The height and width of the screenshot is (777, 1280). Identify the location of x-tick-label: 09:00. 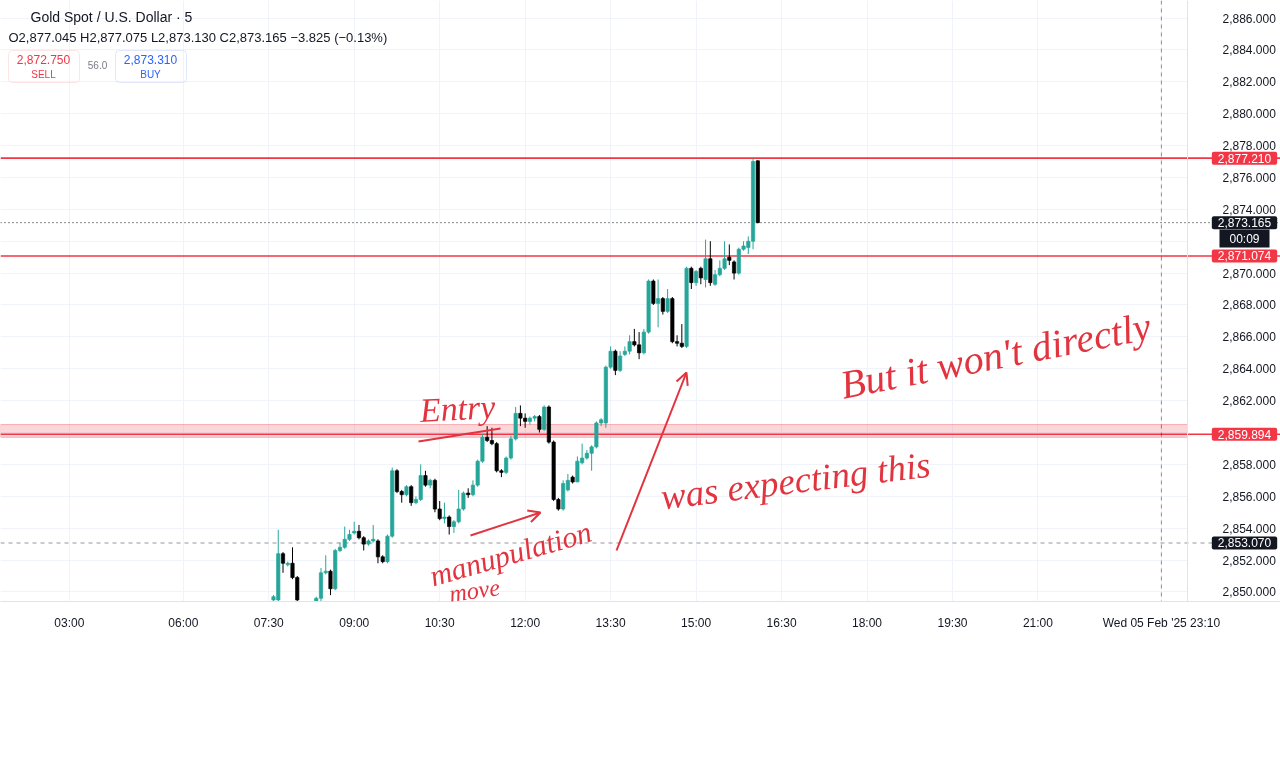
(354, 622).